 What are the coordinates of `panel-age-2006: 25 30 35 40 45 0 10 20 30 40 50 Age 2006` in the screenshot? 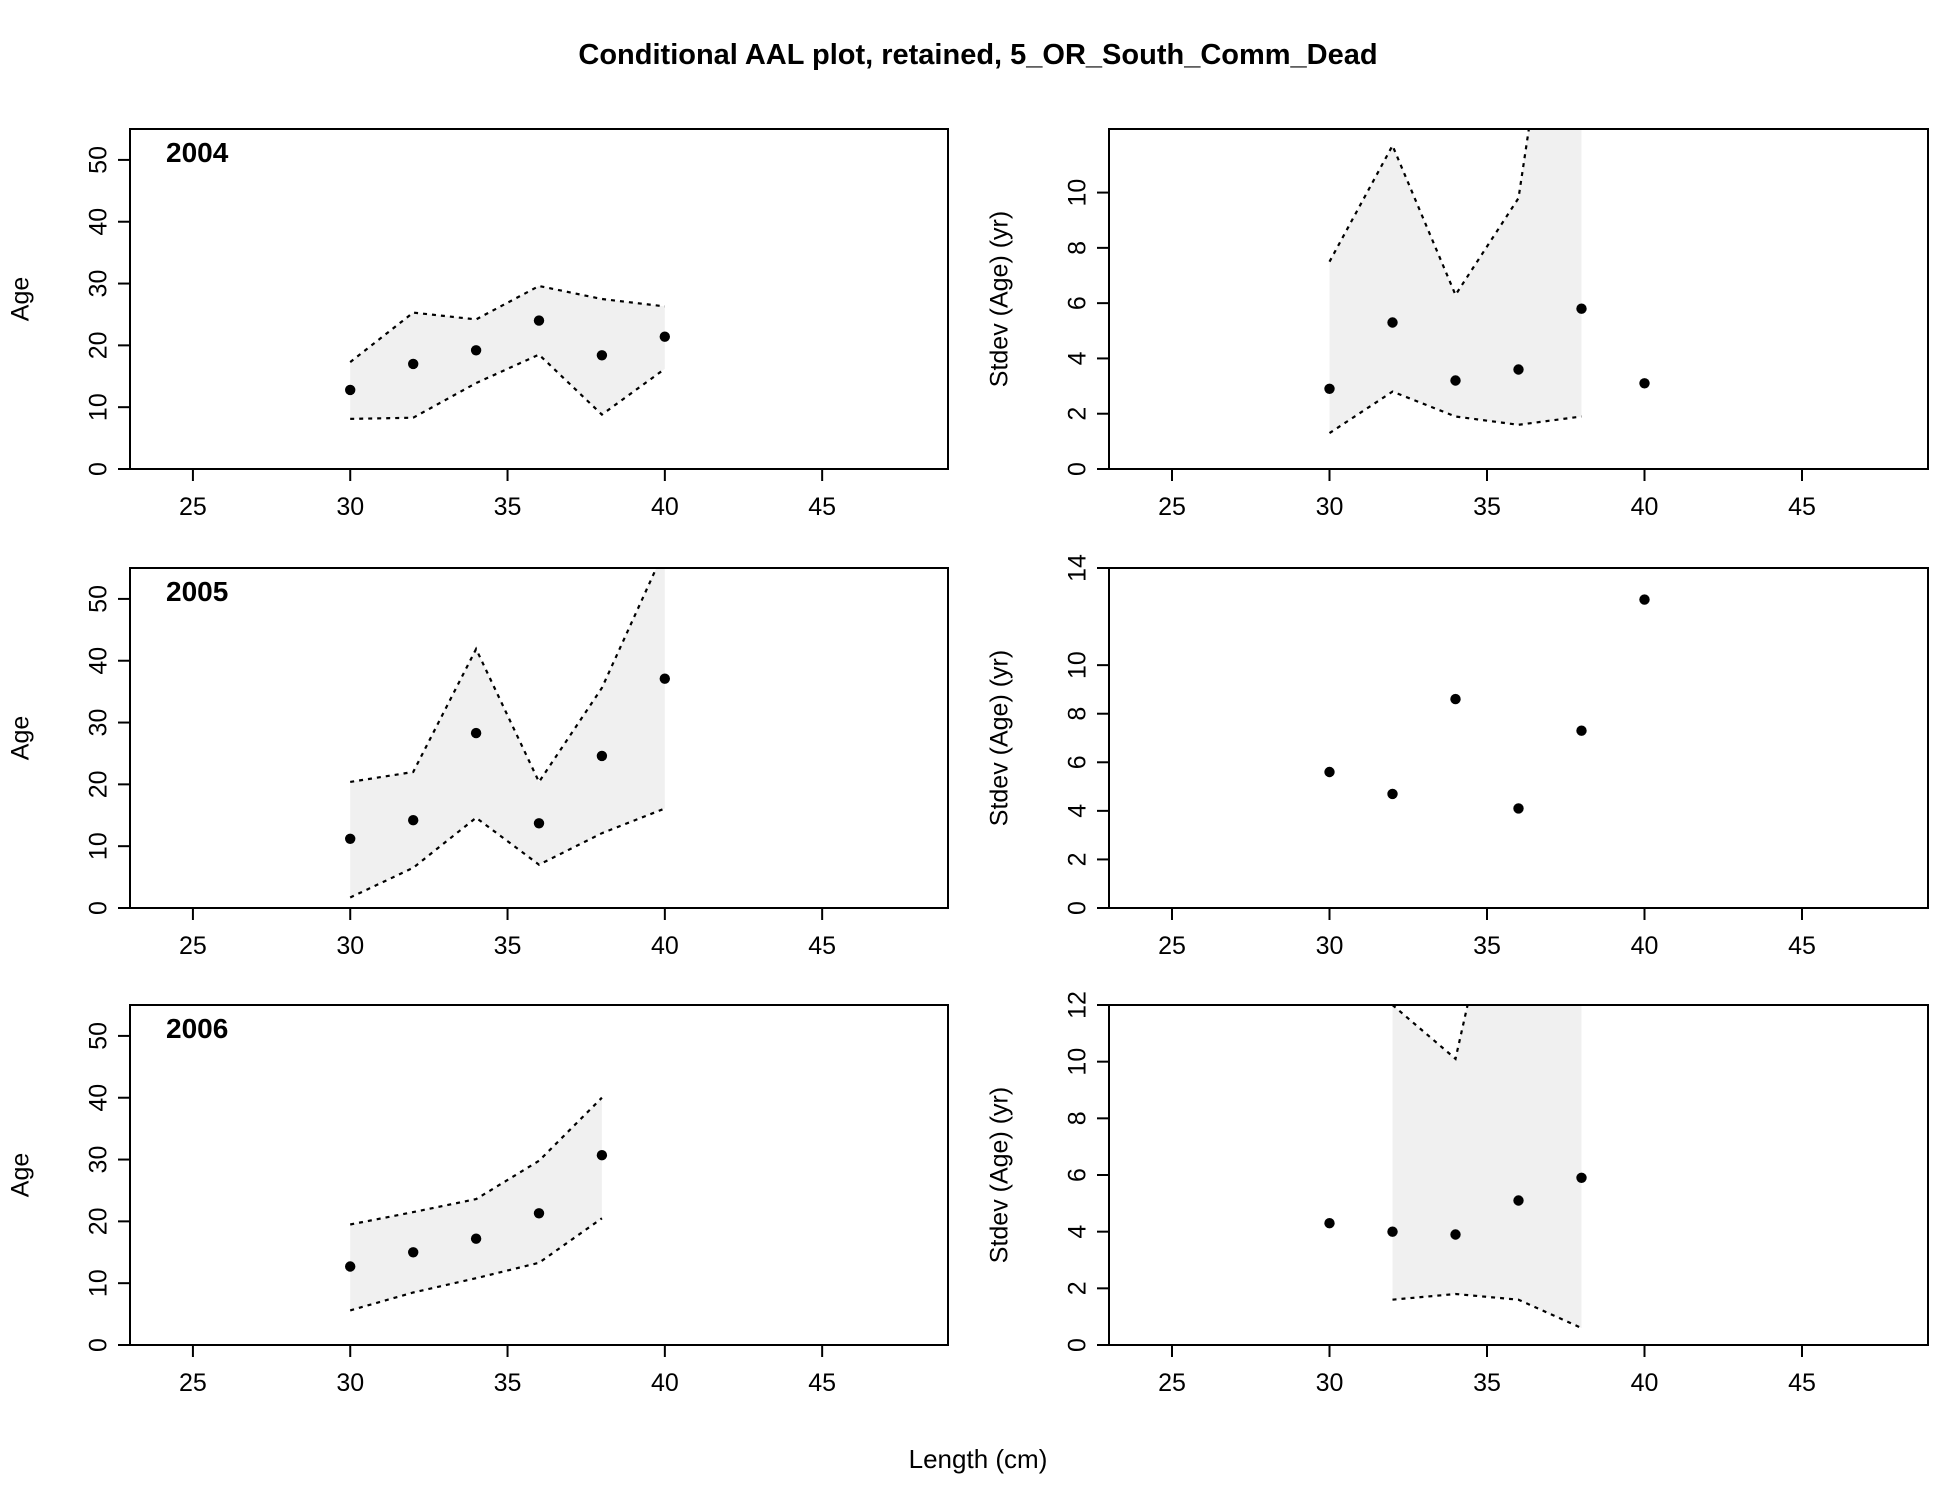 It's located at (478, 1200).